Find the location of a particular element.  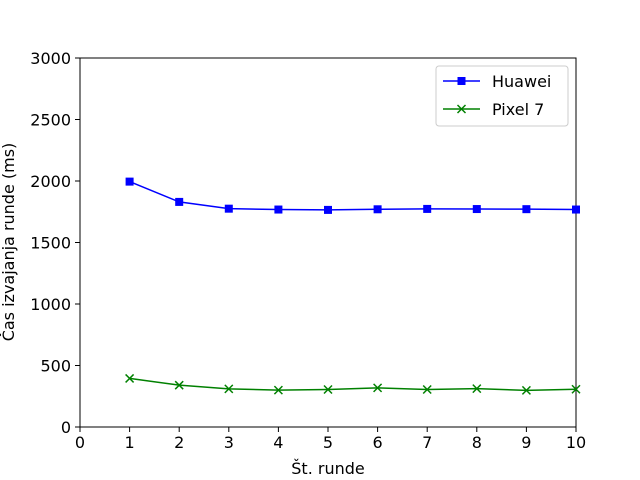

y-axis-label: Čas izvajanja runde (ms) is located at coordinates (9, 242).